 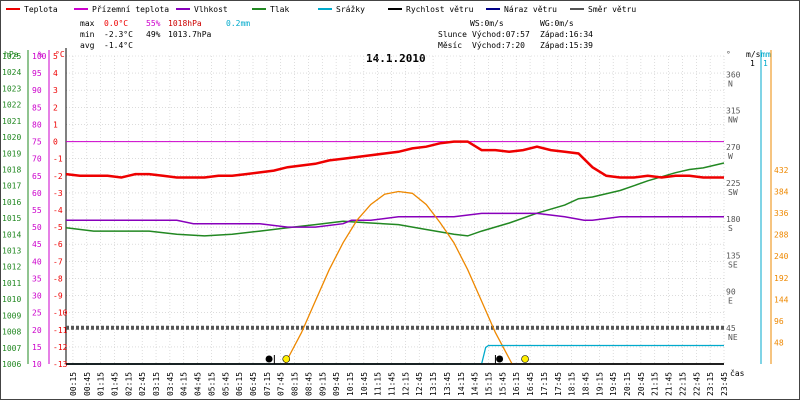 What do you see at coordinates (37, 210) in the screenshot?
I see `tick-pct-9: 55` at bounding box center [37, 210].